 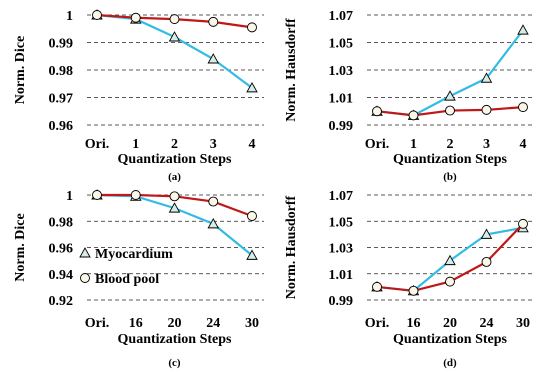 What do you see at coordinates (61, 275) in the screenshot?
I see `y-tick-label: 0.94` at bounding box center [61, 275].